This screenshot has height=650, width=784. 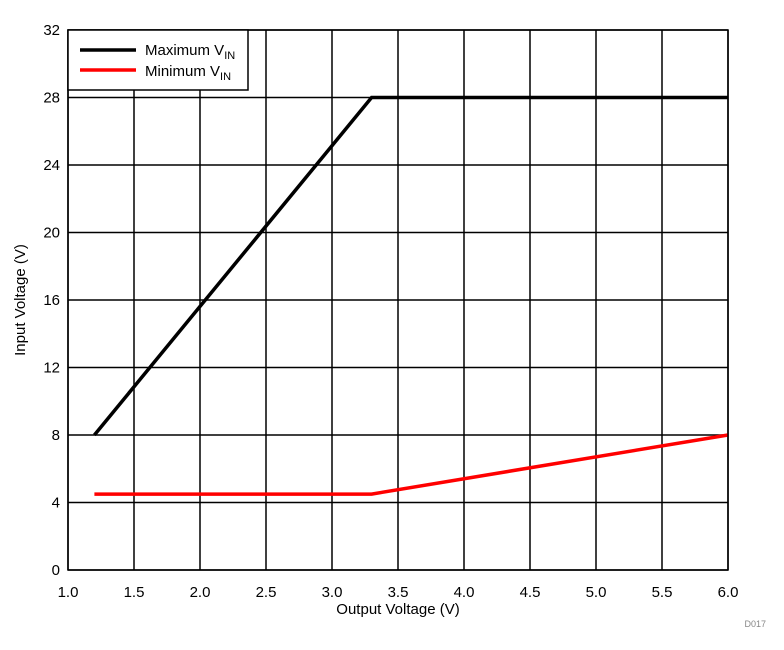 What do you see at coordinates (464, 592) in the screenshot?
I see `x-tick-label: 4.0` at bounding box center [464, 592].